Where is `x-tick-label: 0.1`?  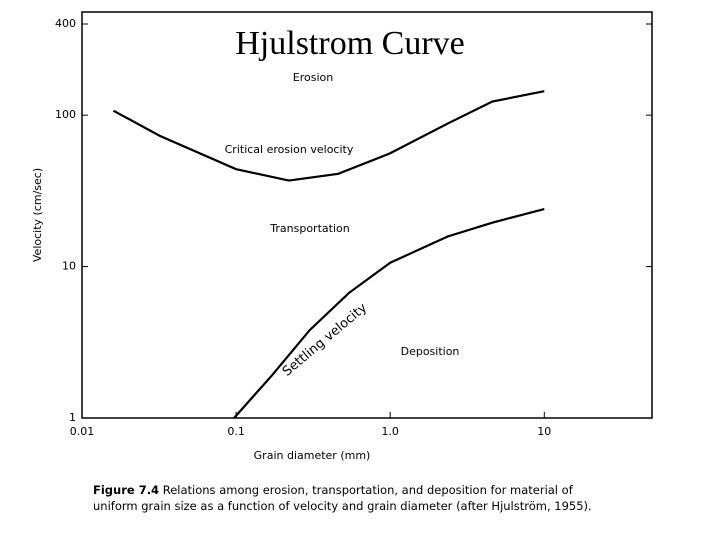
x-tick-label: 0.1 is located at coordinates (236, 431).